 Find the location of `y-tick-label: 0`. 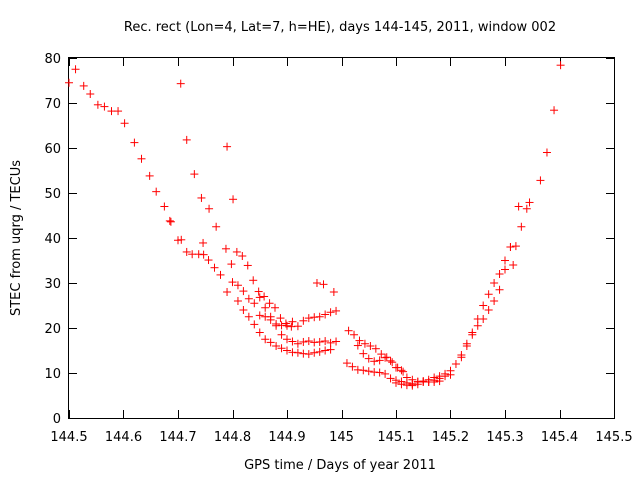

y-tick-label: 0 is located at coordinates (57, 419).